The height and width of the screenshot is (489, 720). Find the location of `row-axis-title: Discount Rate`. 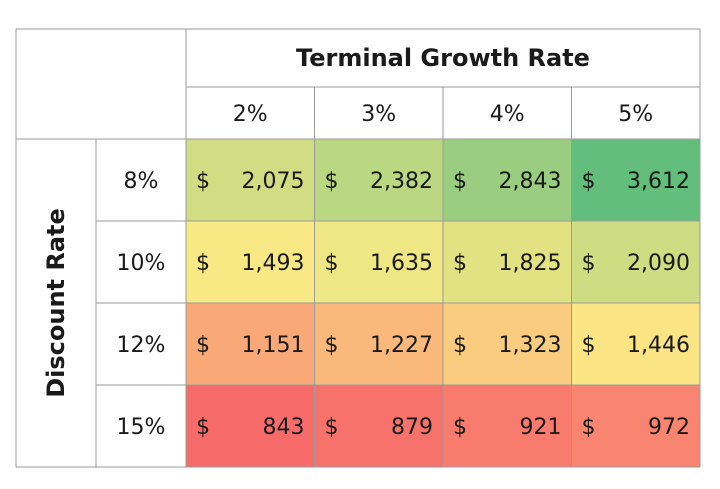

row-axis-title: Discount Rate is located at coordinates (56, 303).